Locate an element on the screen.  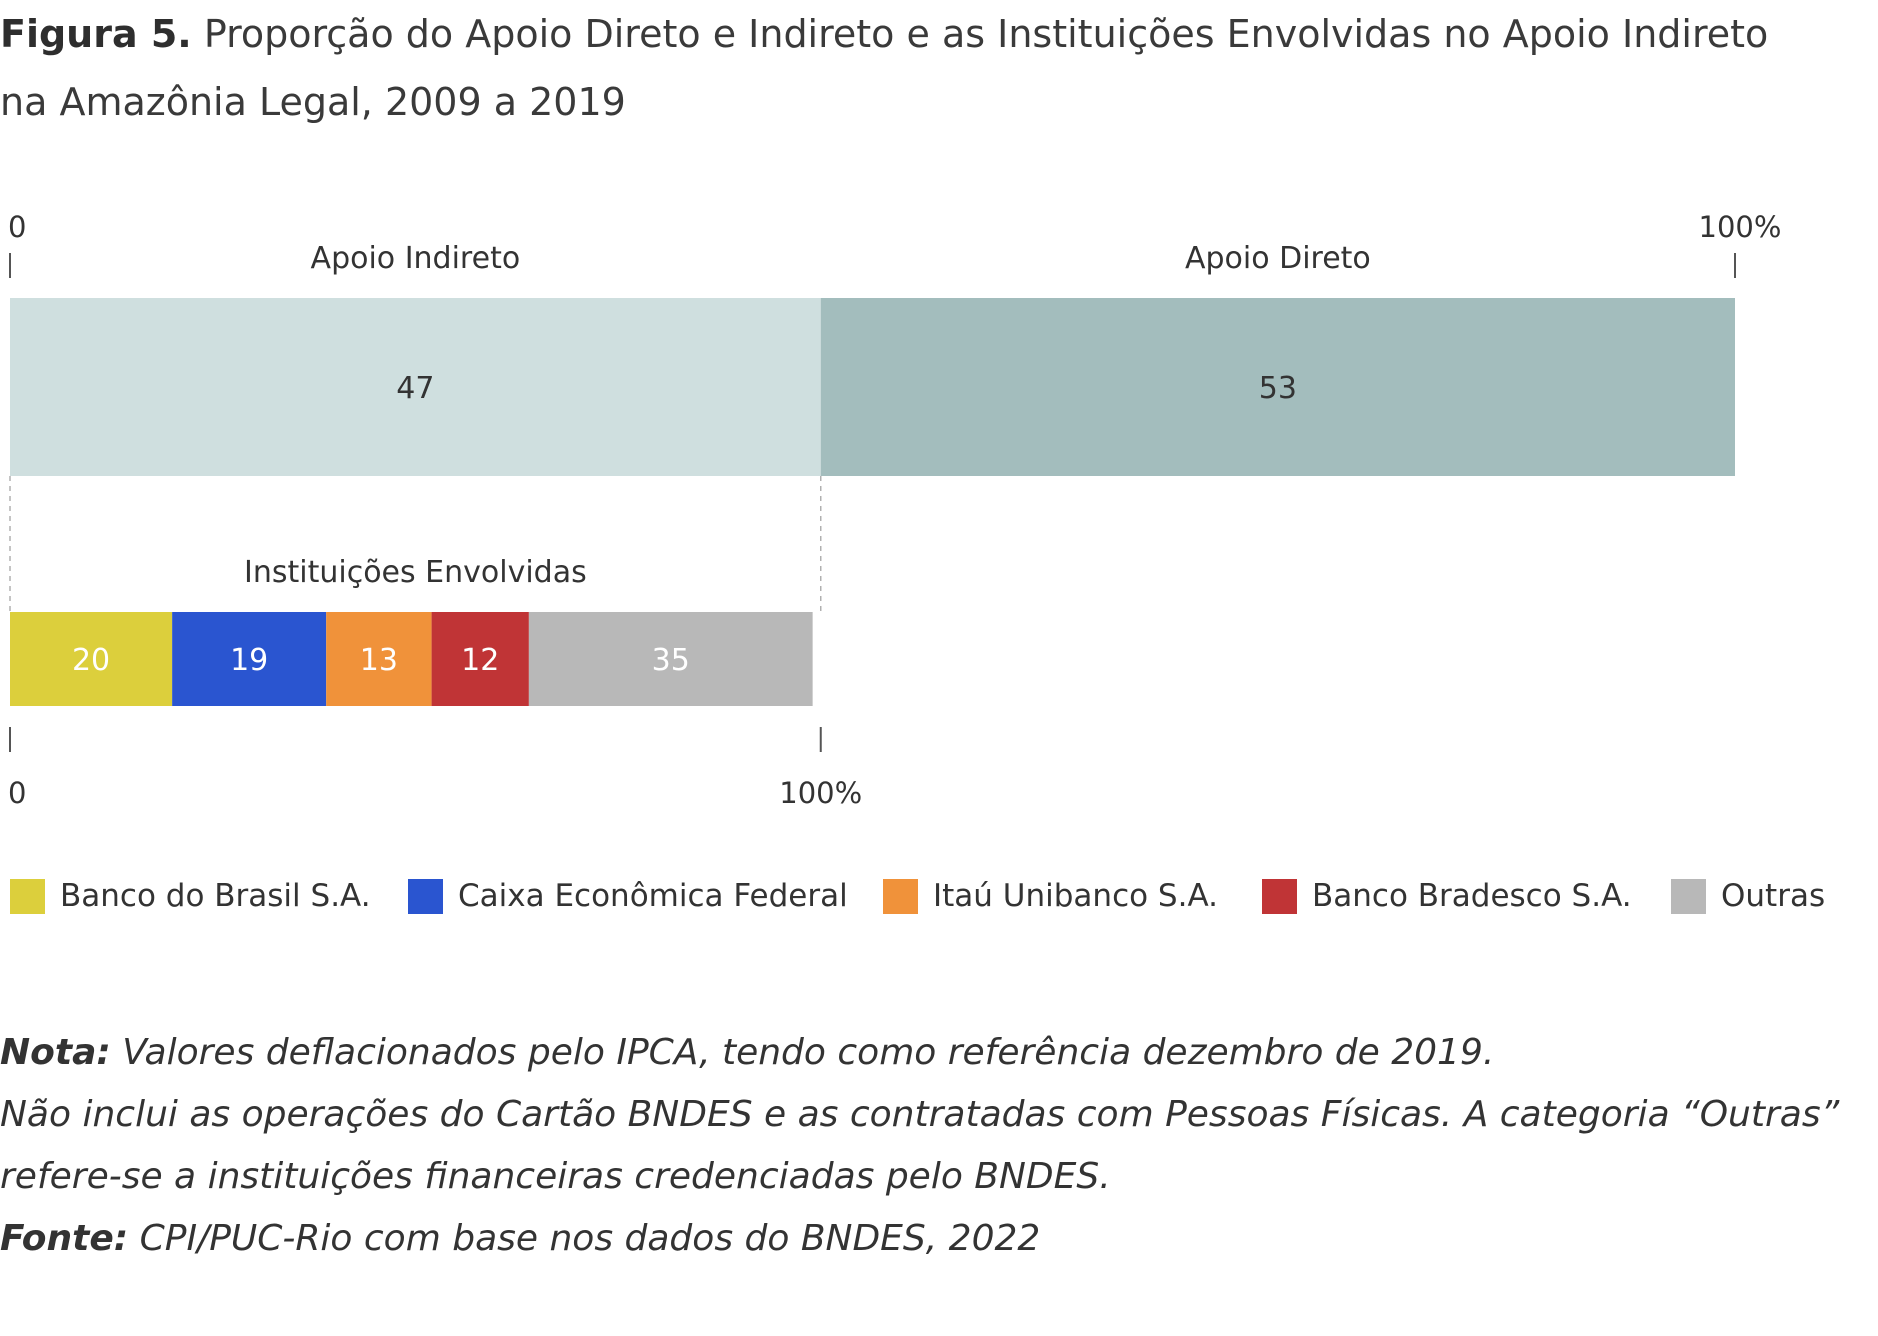
value-label-caixa-economica-federal: 19 is located at coordinates (249, 660).